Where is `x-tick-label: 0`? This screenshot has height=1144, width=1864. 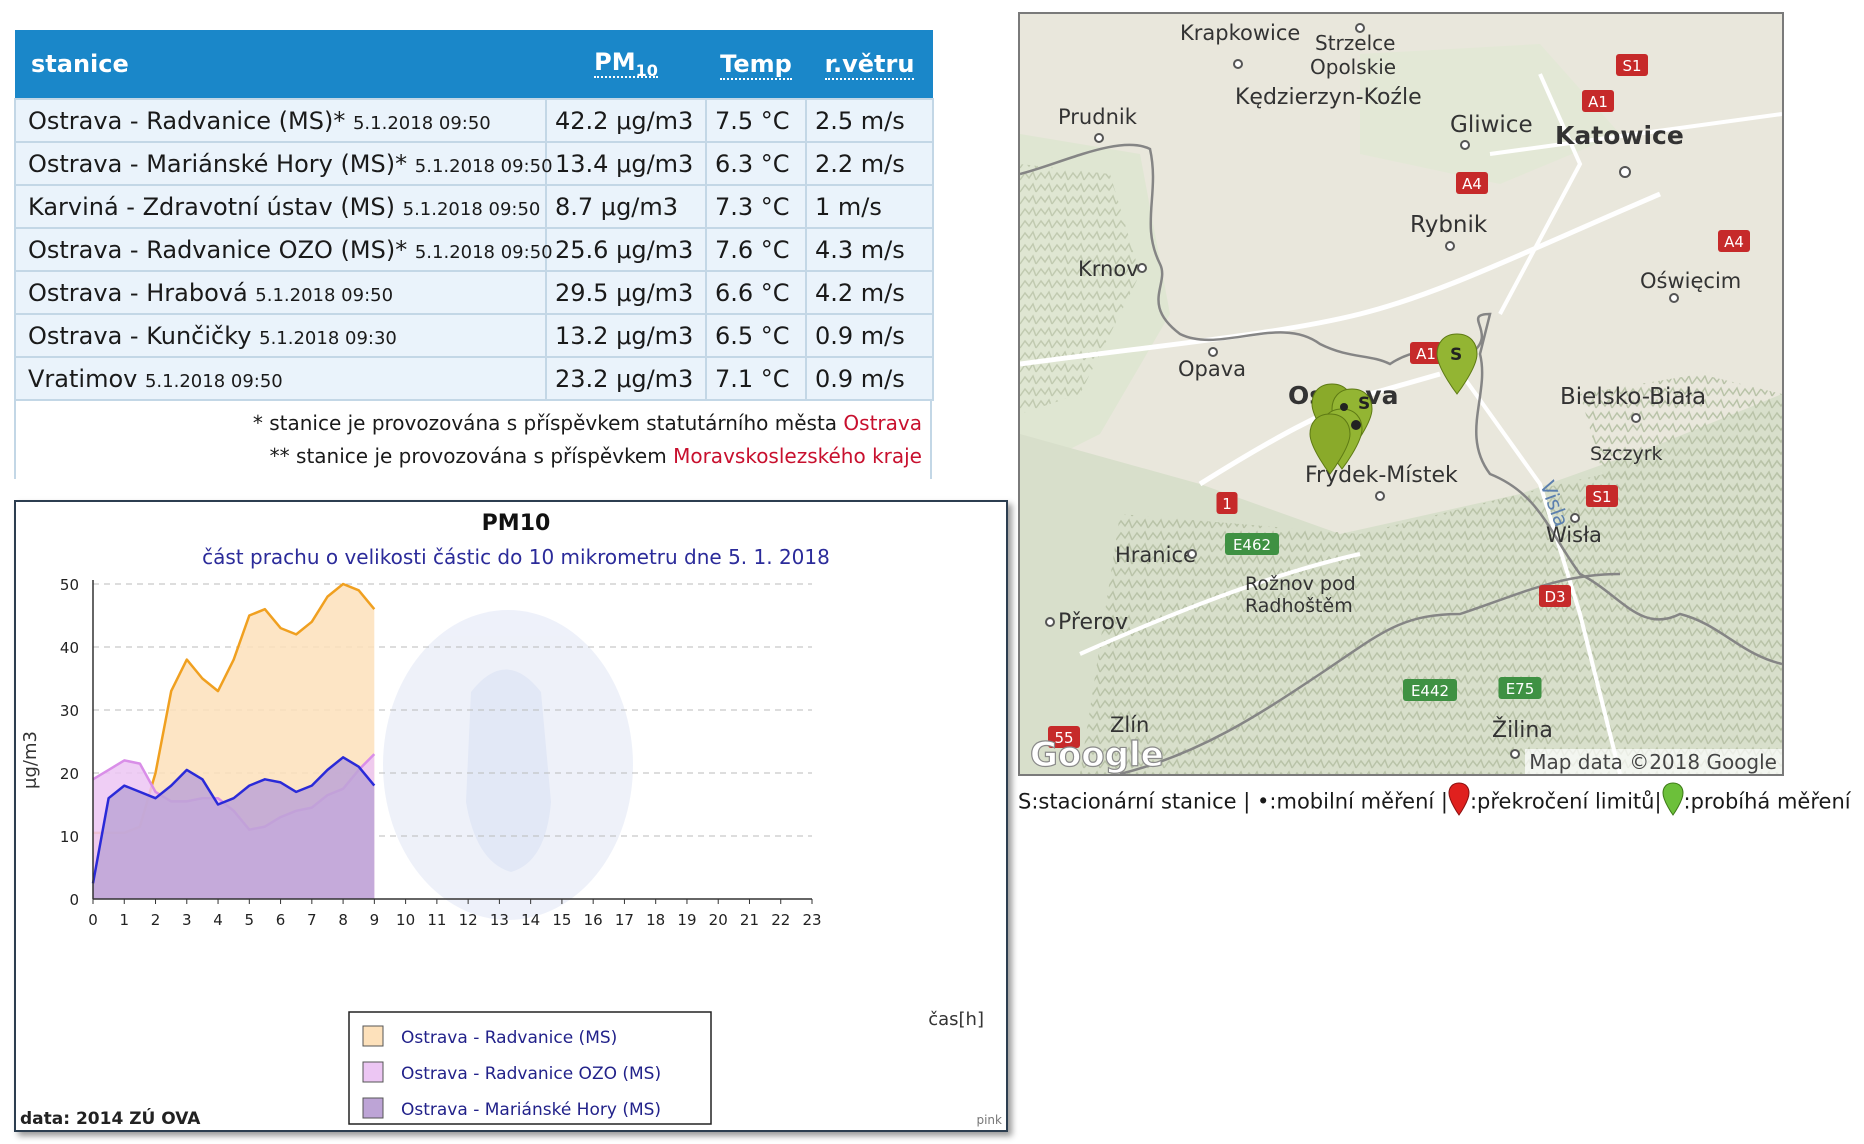
x-tick-label: 0 is located at coordinates (93, 920).